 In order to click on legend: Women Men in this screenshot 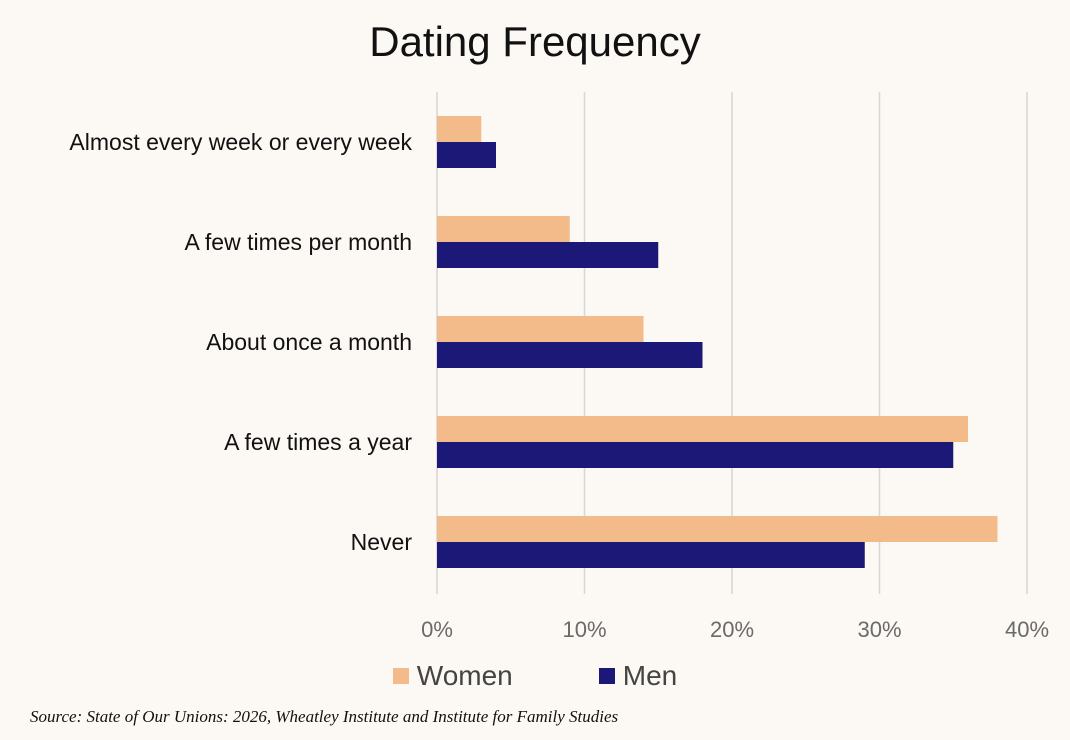, I will do `click(535, 676)`.